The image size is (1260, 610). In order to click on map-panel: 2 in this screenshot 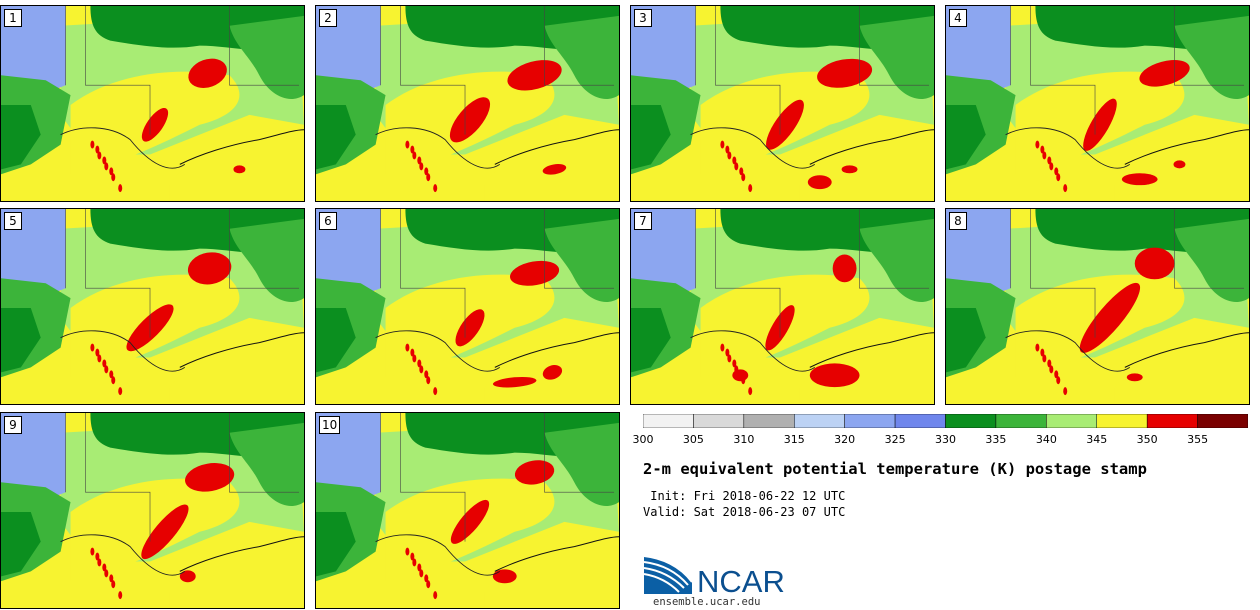, I will do `click(467, 103)`.